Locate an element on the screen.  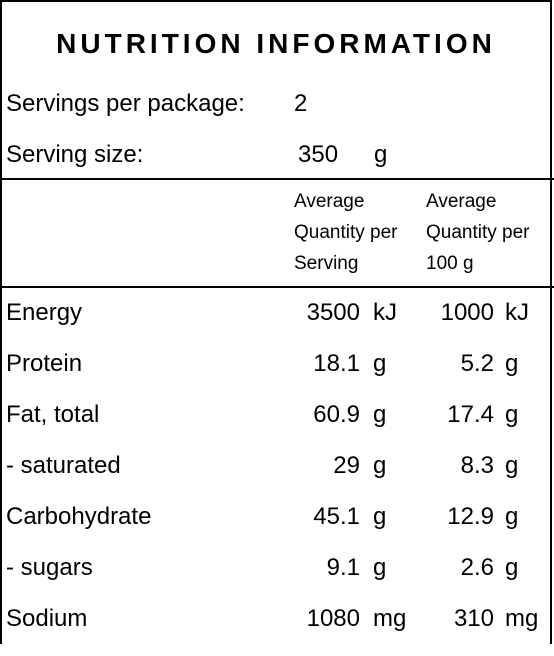
servings-value: 2 is located at coordinates (301, 103).